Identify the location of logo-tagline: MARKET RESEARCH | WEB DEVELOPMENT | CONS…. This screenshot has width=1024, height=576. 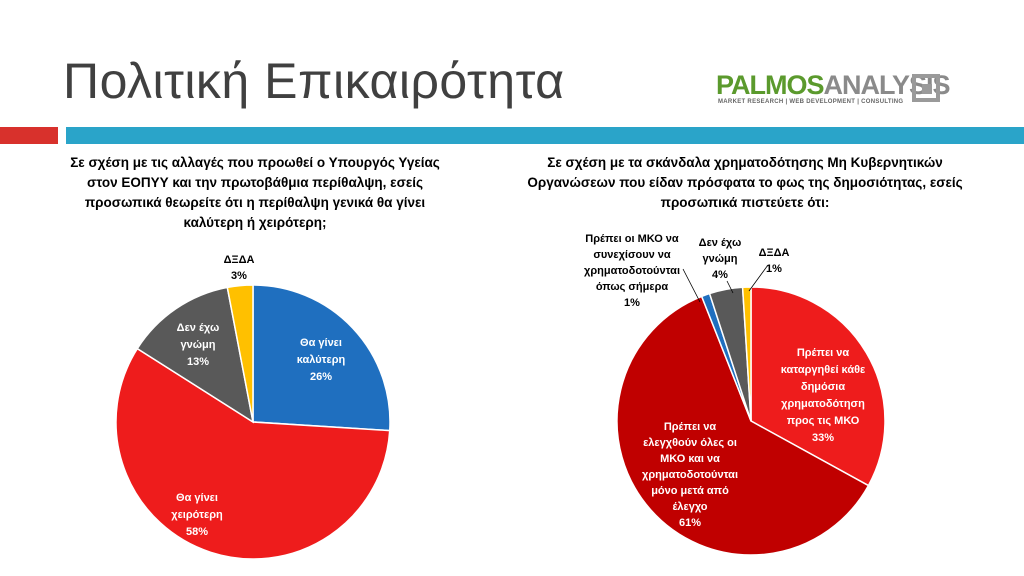
(811, 102).